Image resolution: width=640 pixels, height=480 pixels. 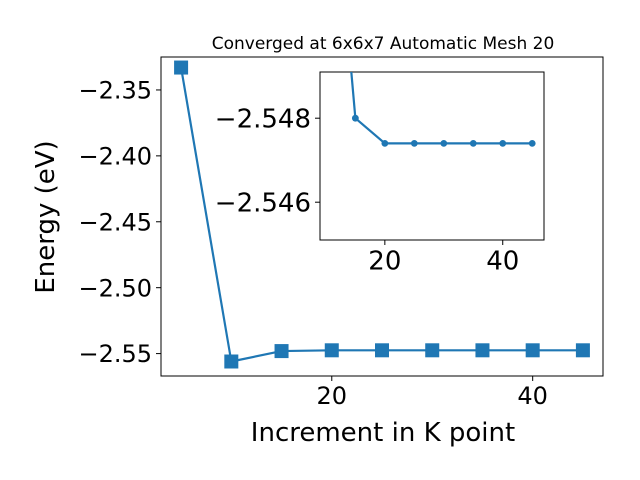 What do you see at coordinates (502, 262) in the screenshot?
I see `inset-x-tick-label: 40` at bounding box center [502, 262].